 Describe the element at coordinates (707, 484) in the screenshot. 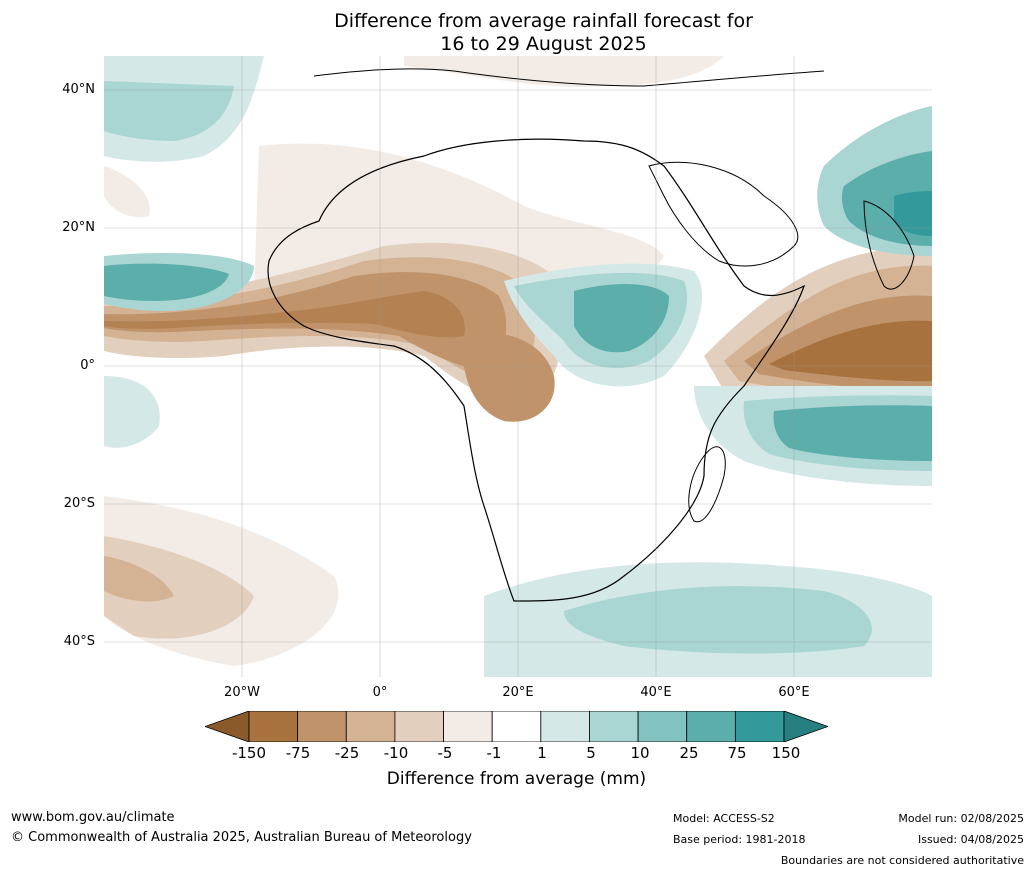

I see `madagascar-outline` at that location.